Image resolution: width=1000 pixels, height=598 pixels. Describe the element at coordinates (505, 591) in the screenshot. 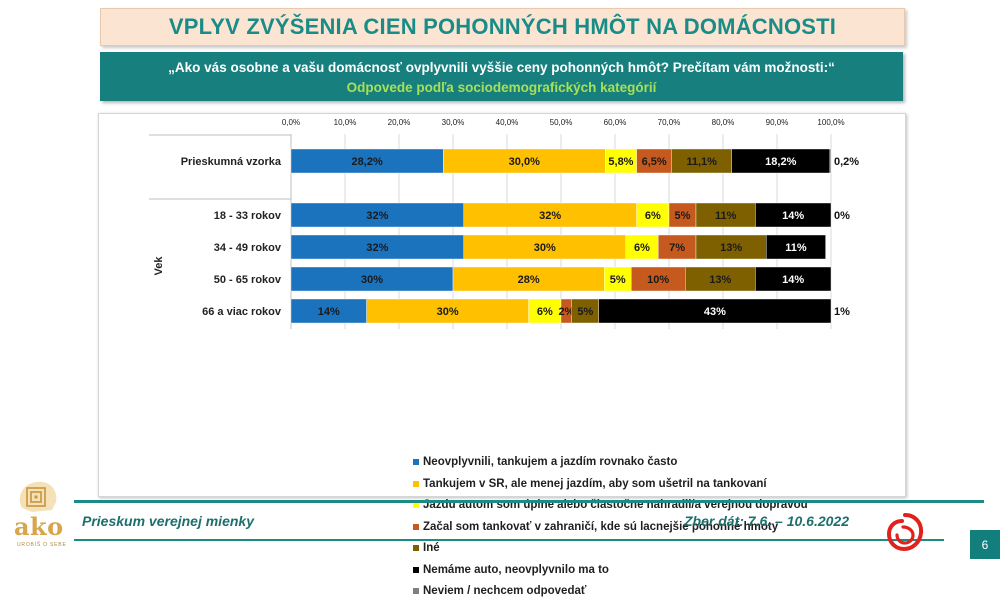

I see `legend-label: Neviem / nechcem odpovedať` at that location.